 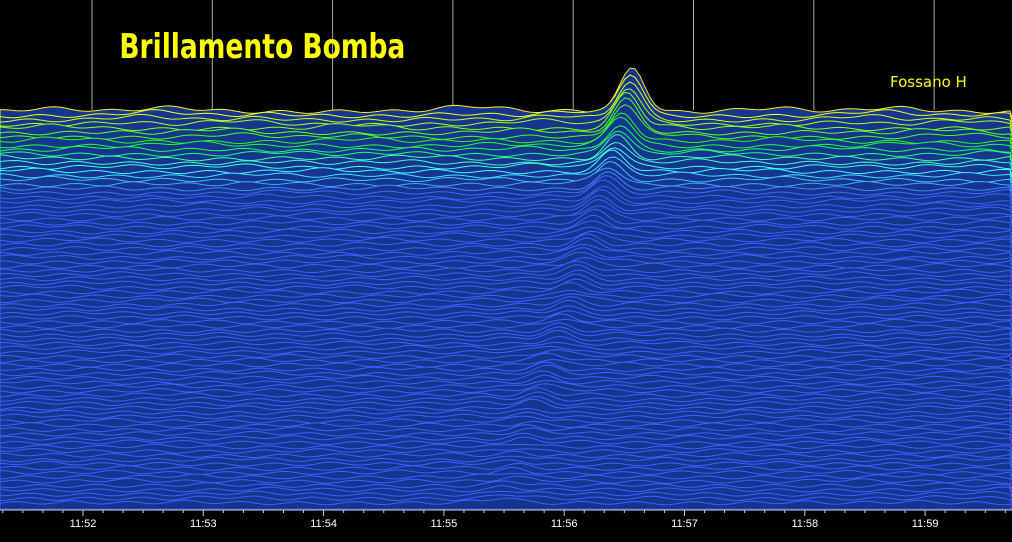 What do you see at coordinates (323, 524) in the screenshot?
I see `x-tick-label: 11:54` at bounding box center [323, 524].